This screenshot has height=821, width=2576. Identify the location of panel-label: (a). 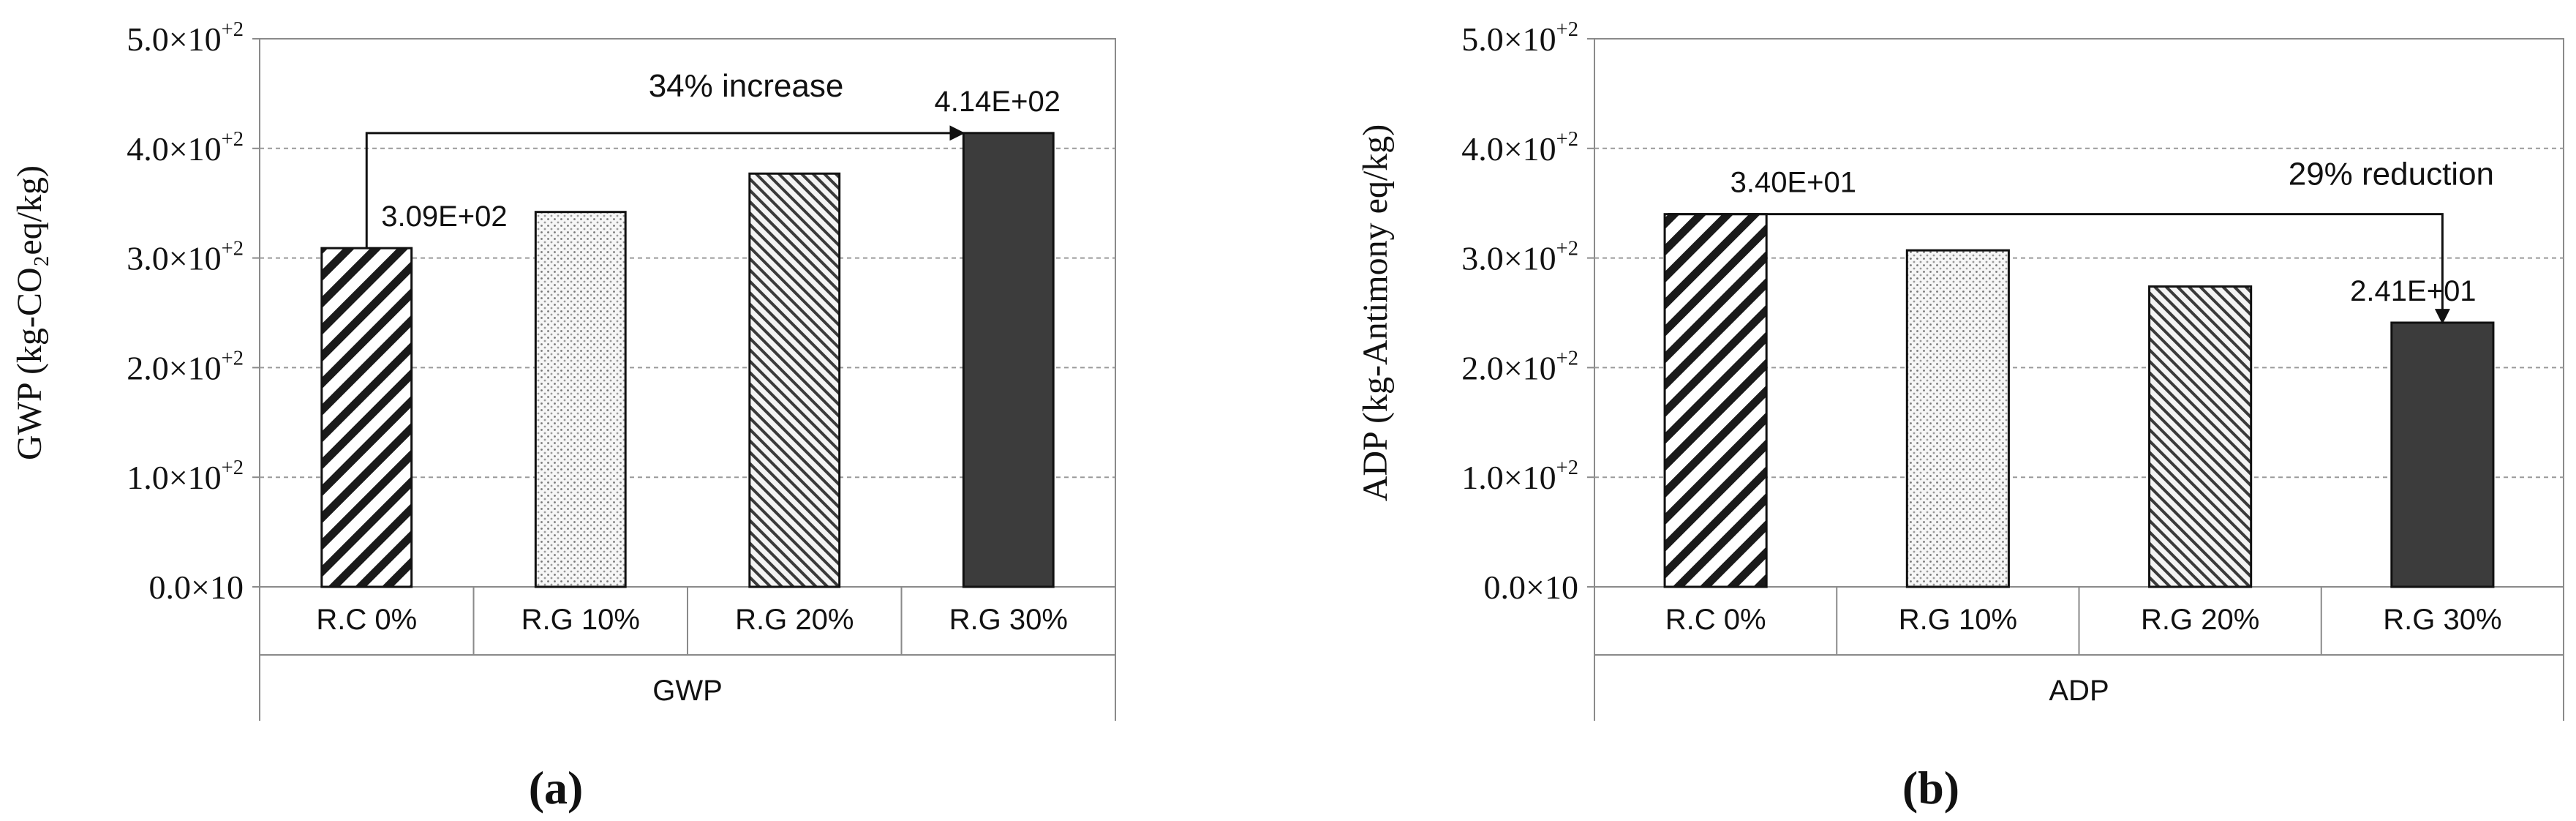
(556, 788).